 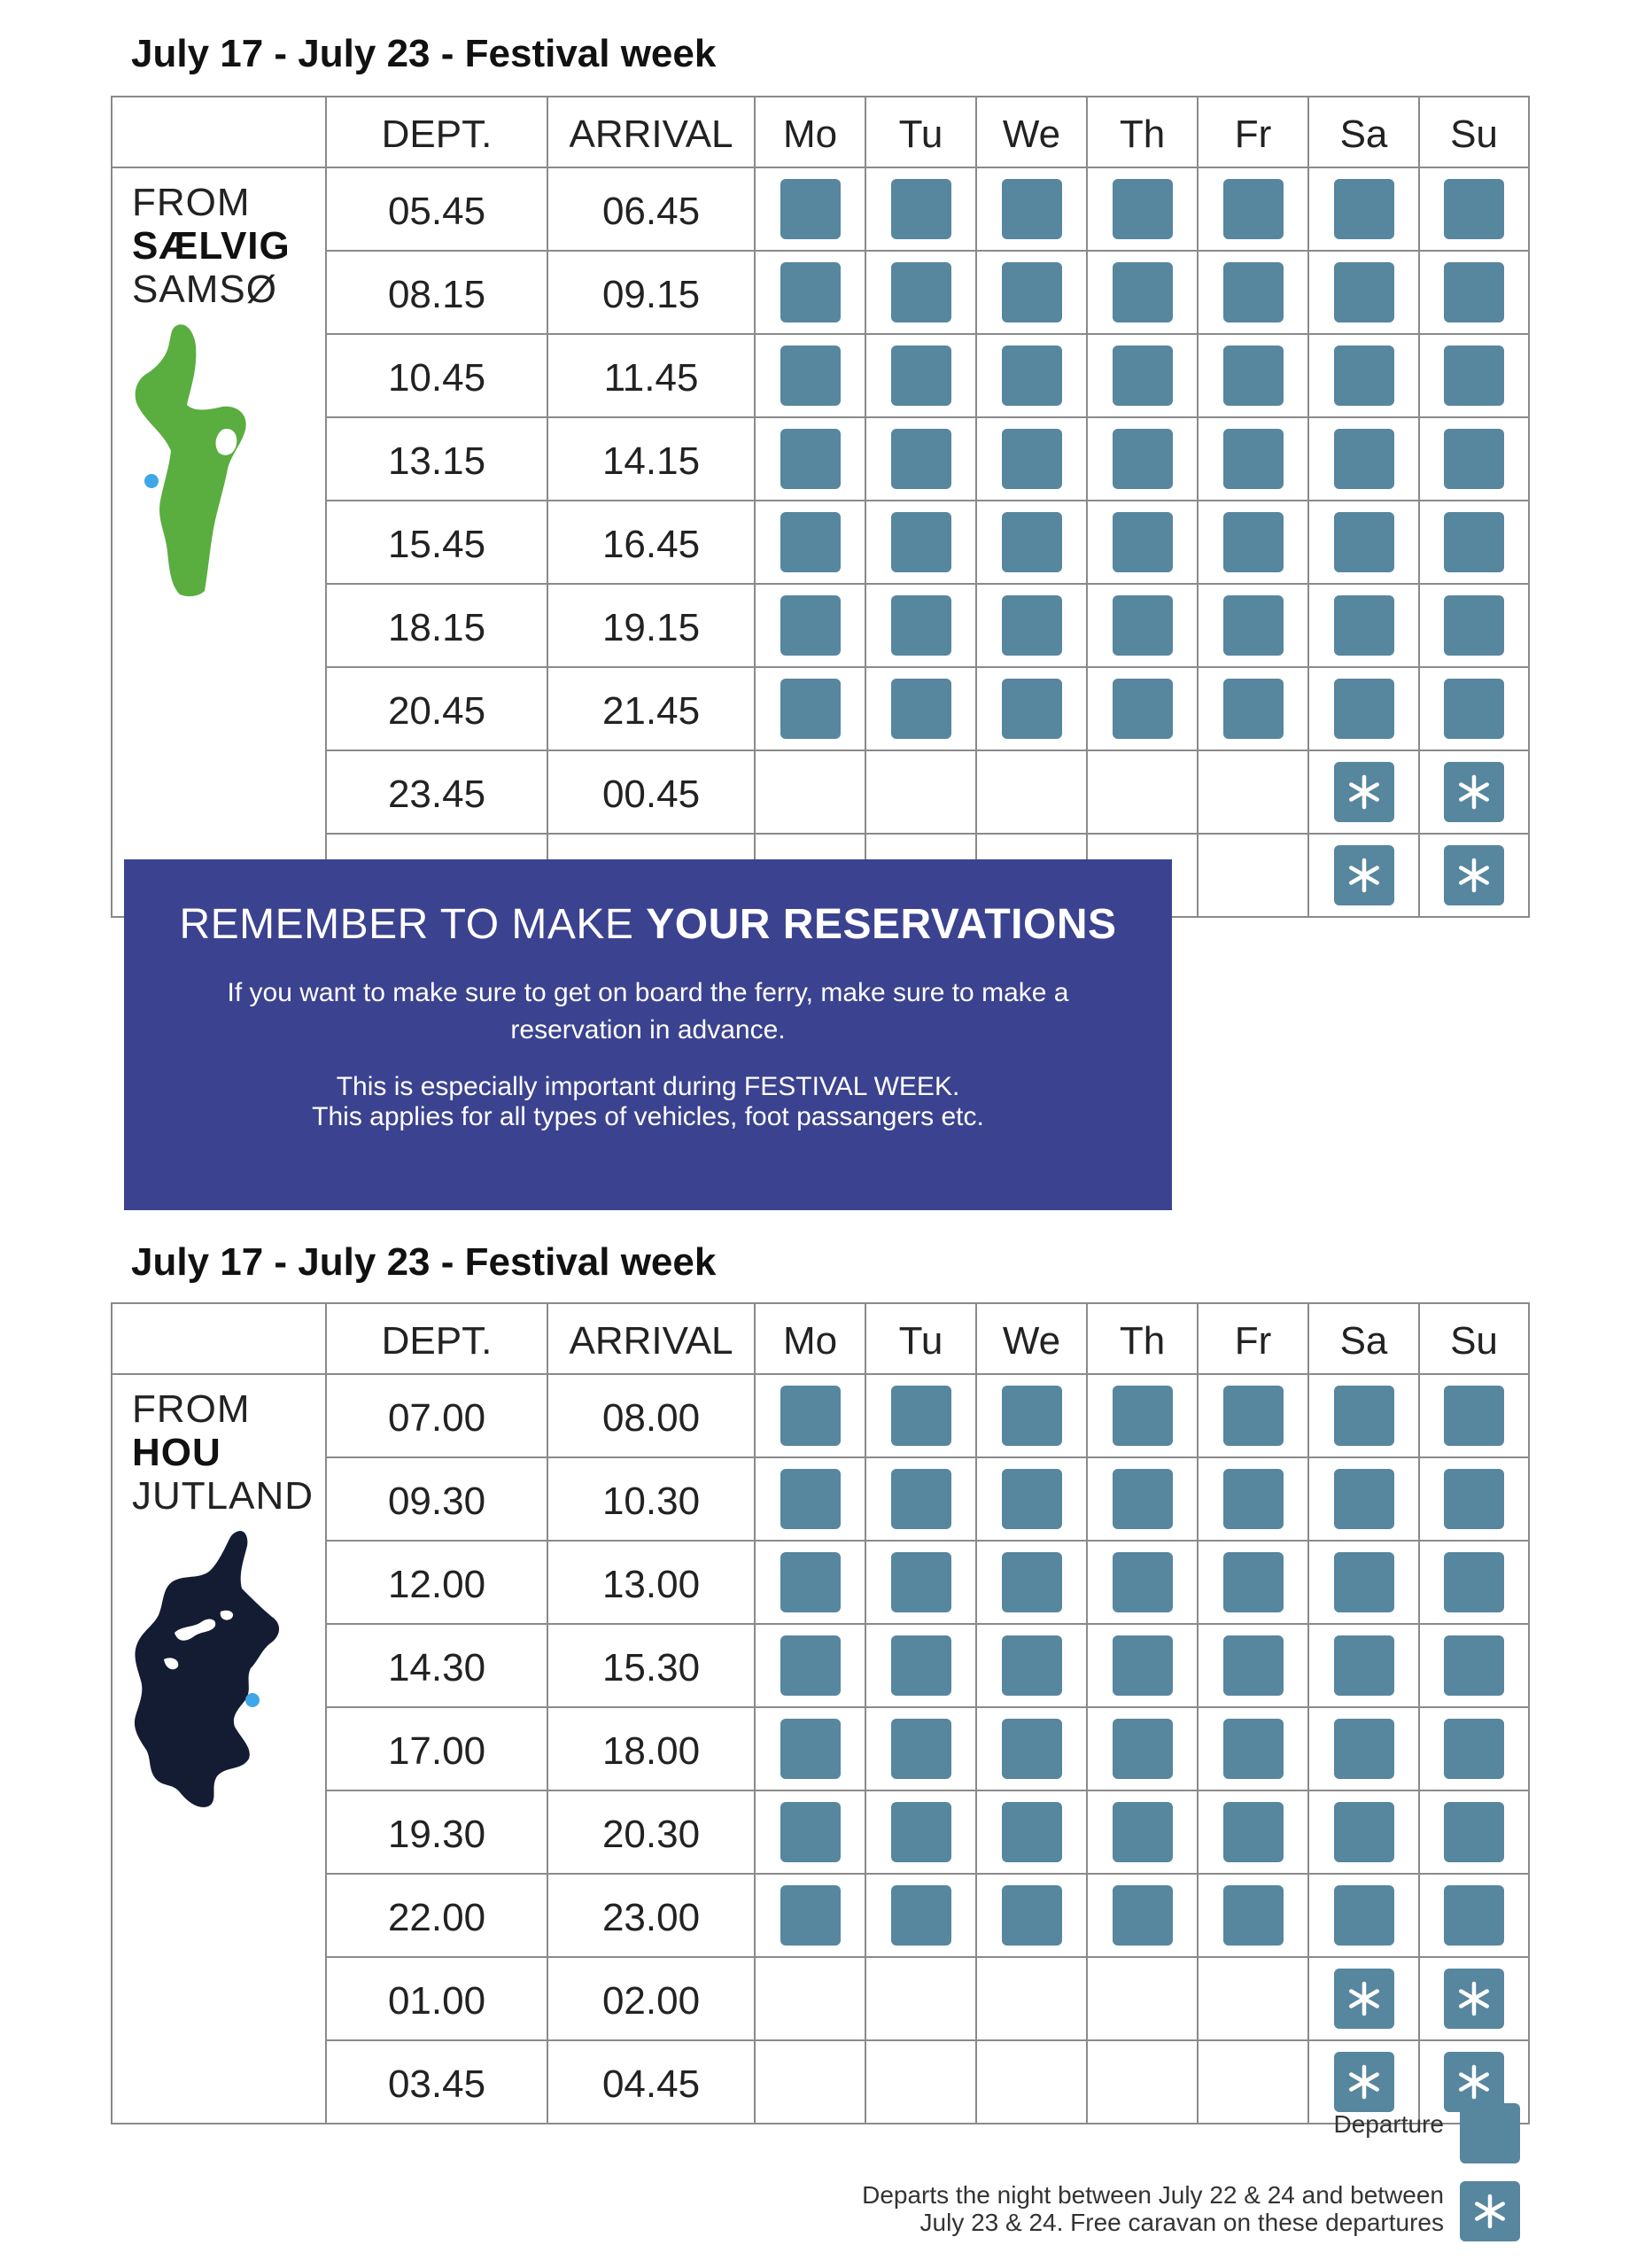 What do you see at coordinates (651, 625) in the screenshot?
I see `arrival-time: 19.15` at bounding box center [651, 625].